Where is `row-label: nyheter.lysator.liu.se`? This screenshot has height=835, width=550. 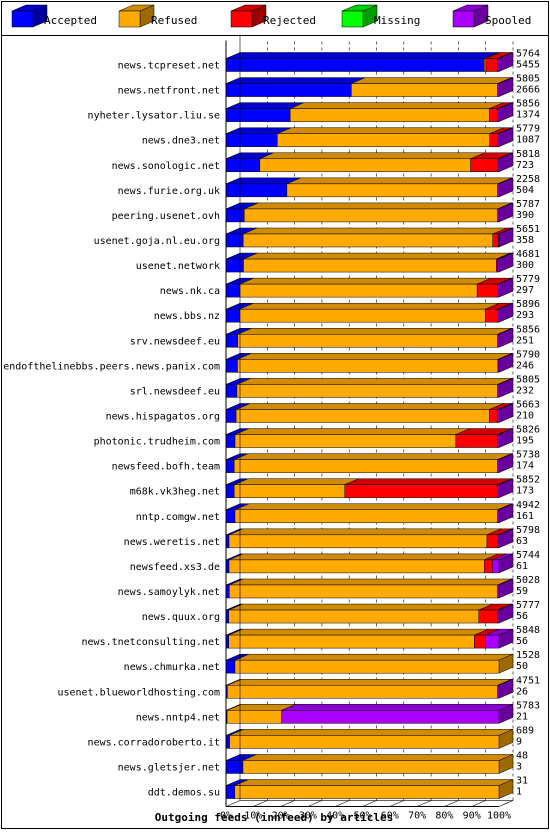
row-label: nyheter.lysator.liu.se is located at coordinates (154, 116).